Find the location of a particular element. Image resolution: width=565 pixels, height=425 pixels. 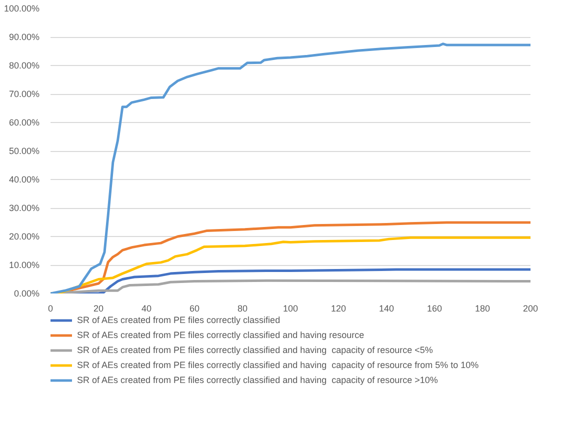

y-tick-label: 60.00% is located at coordinates (24, 123).